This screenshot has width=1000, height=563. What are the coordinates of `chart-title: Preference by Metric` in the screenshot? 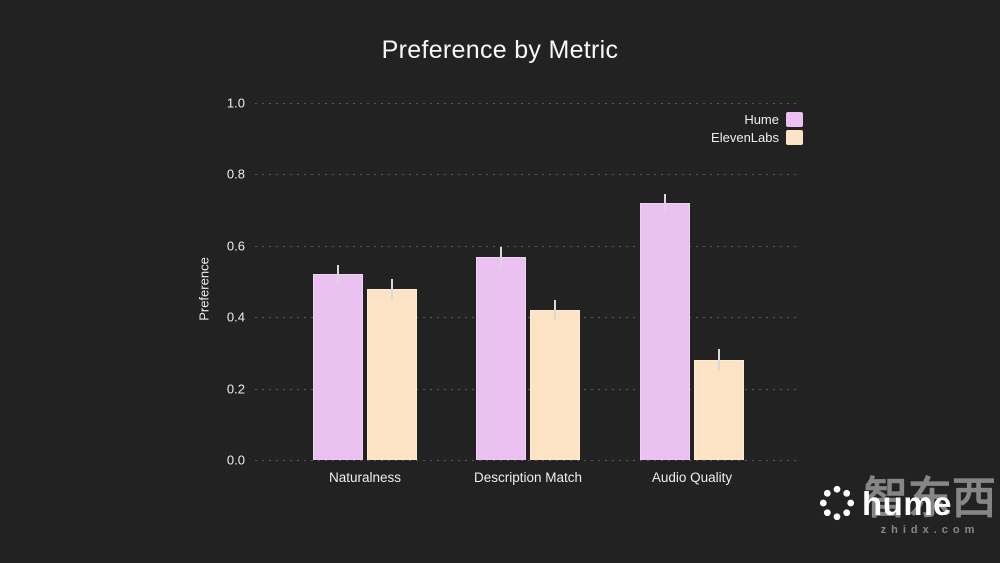 It's located at (500, 50).